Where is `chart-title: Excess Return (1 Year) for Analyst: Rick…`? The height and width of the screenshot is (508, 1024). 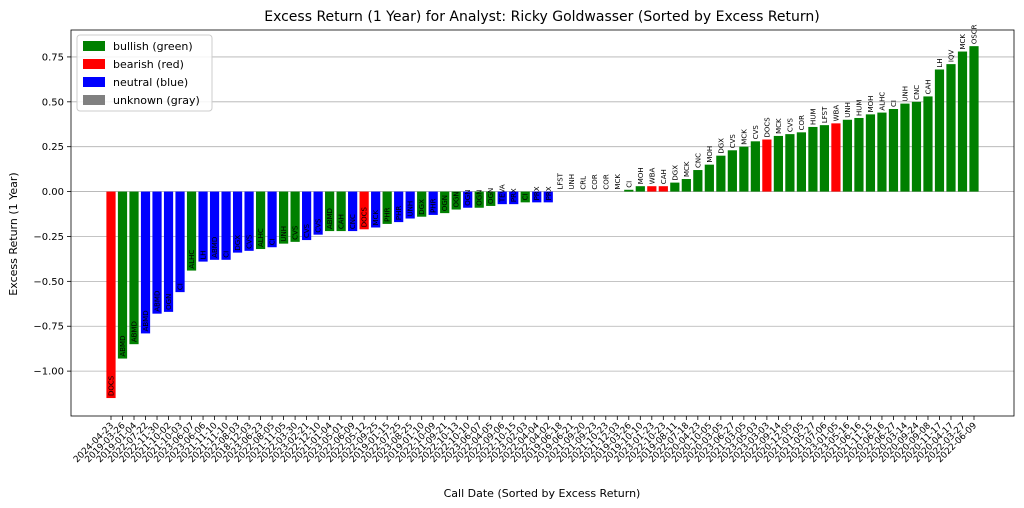 chart-title: Excess Return (1 Year) for Analyst: Rick… is located at coordinates (542, 17).